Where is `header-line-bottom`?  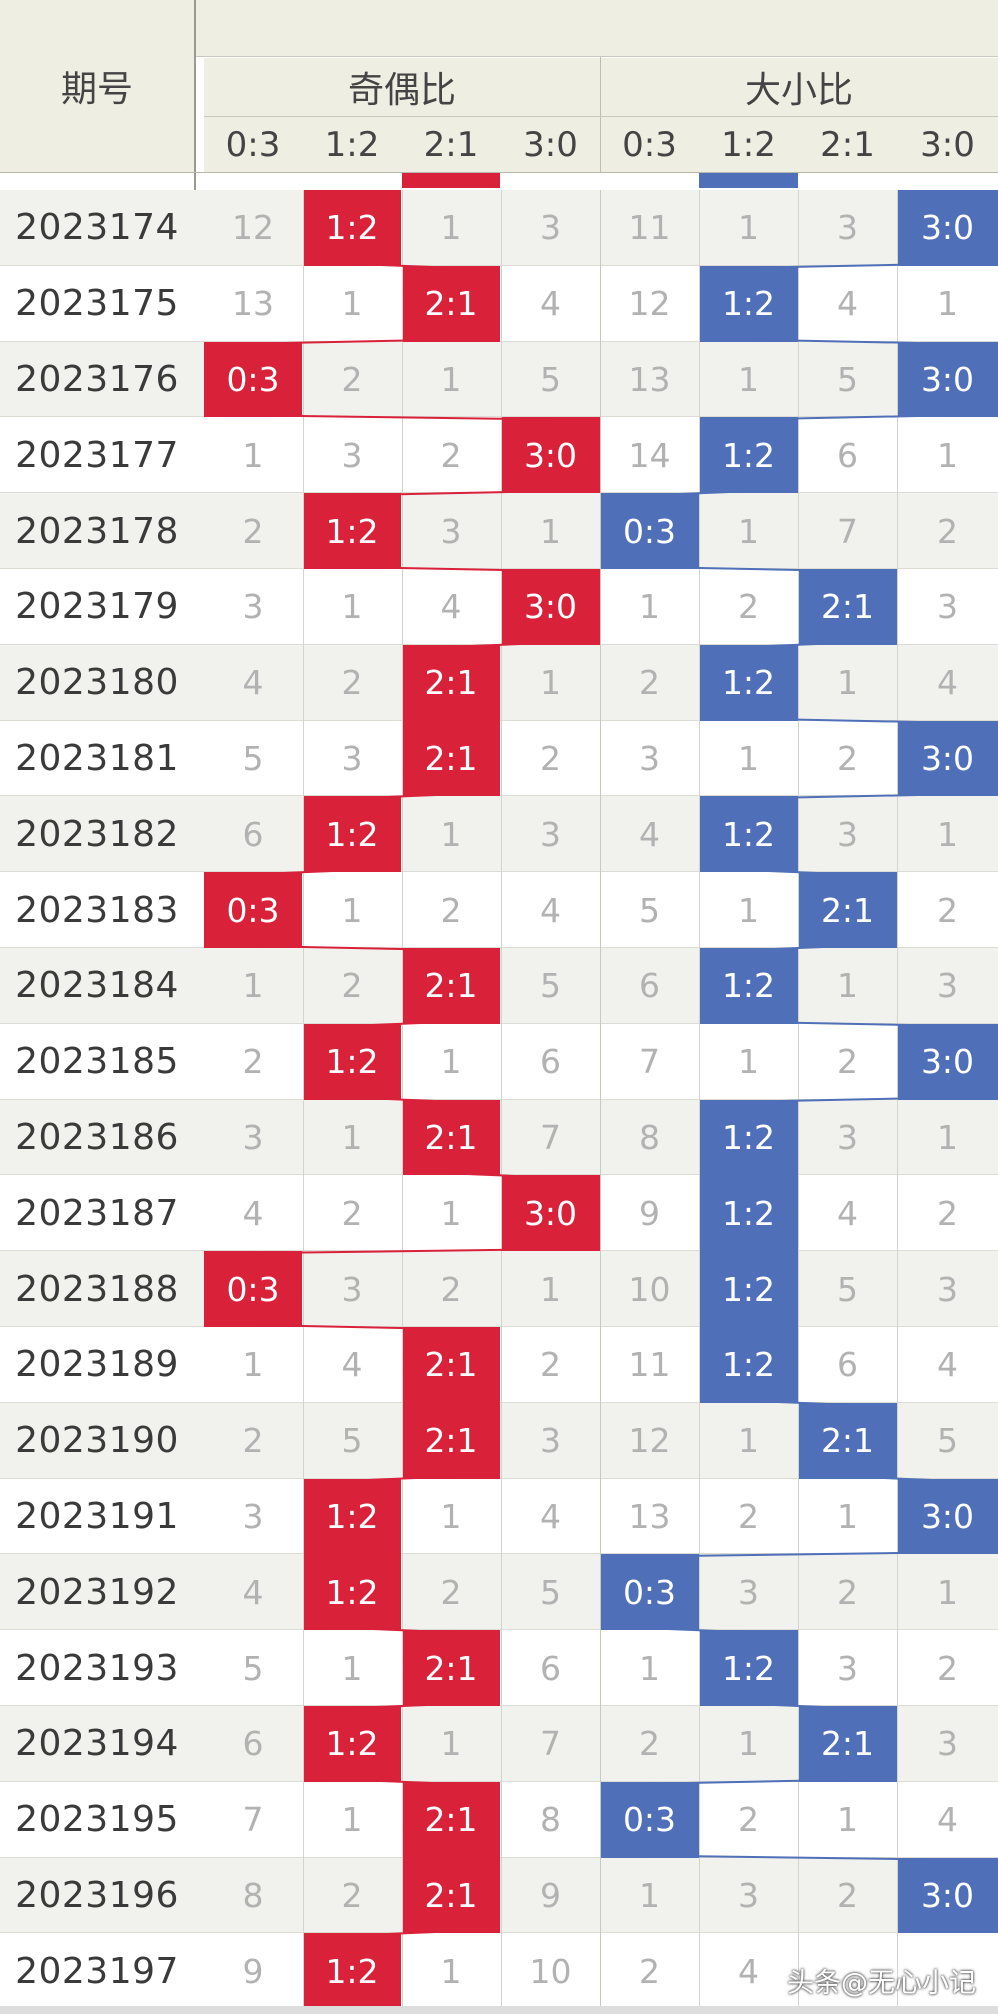
header-line-bottom is located at coordinates (499, 172).